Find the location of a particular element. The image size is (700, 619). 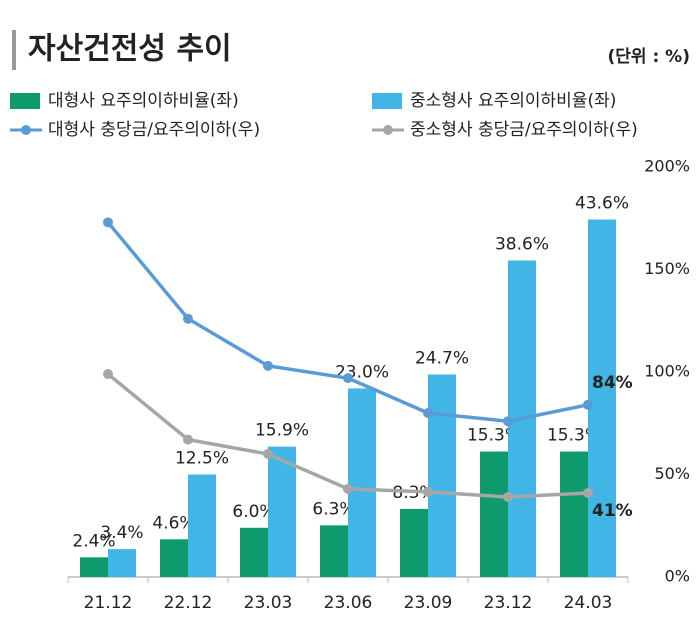

x-tick-label: 24.03 is located at coordinates (588, 603).